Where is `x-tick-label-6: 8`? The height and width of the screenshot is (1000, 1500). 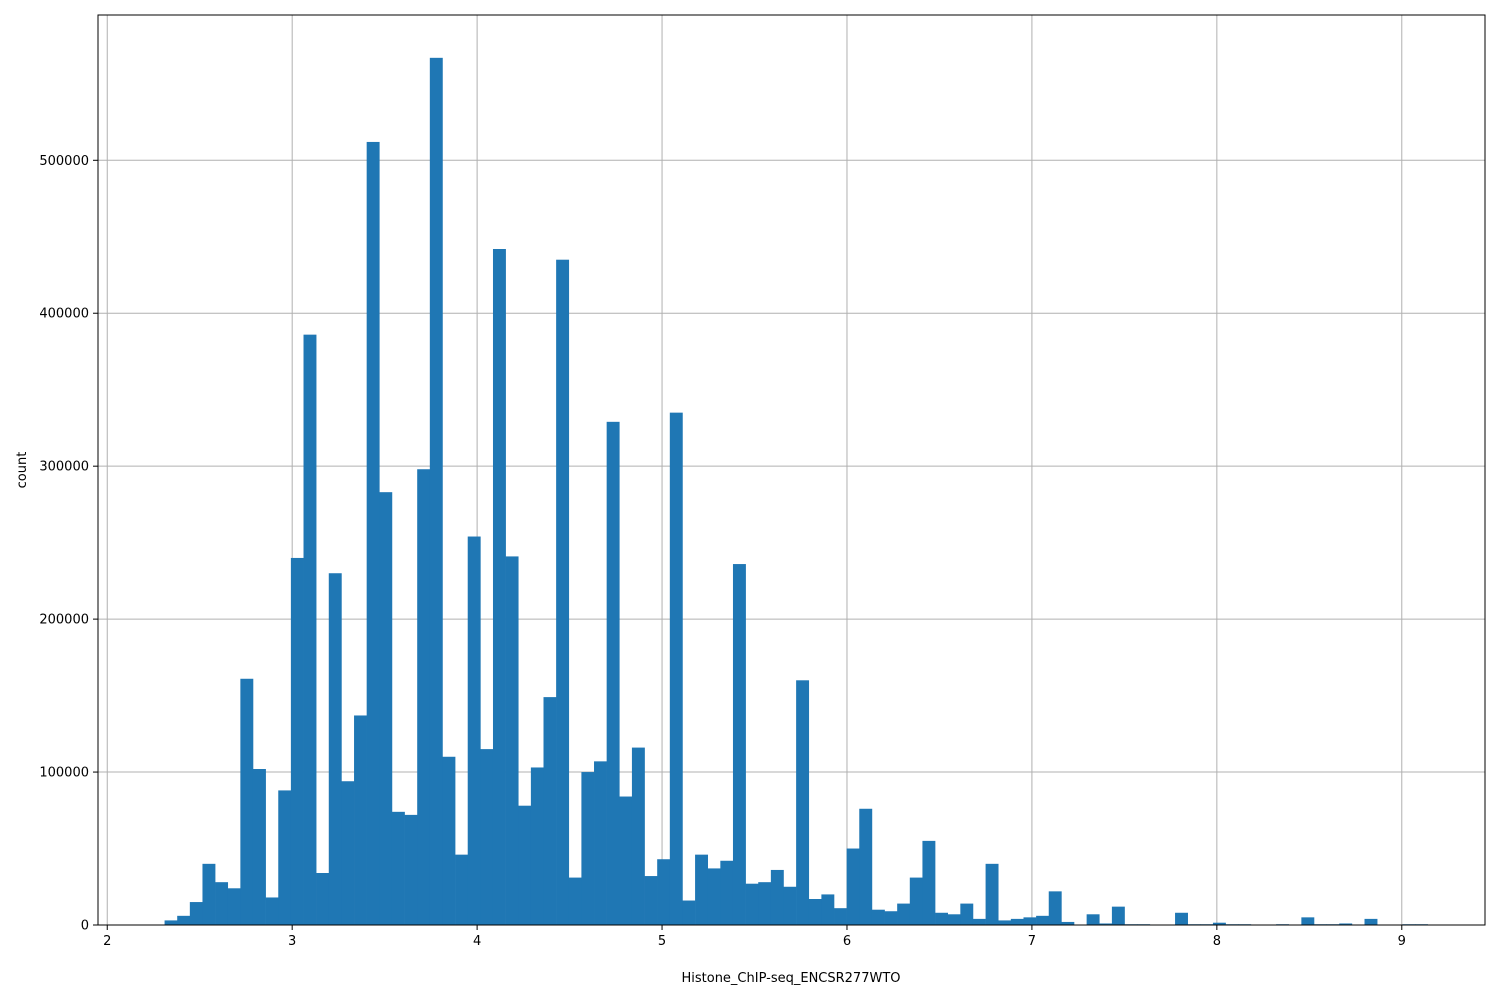 x-tick-label-6: 8 is located at coordinates (1217, 941).